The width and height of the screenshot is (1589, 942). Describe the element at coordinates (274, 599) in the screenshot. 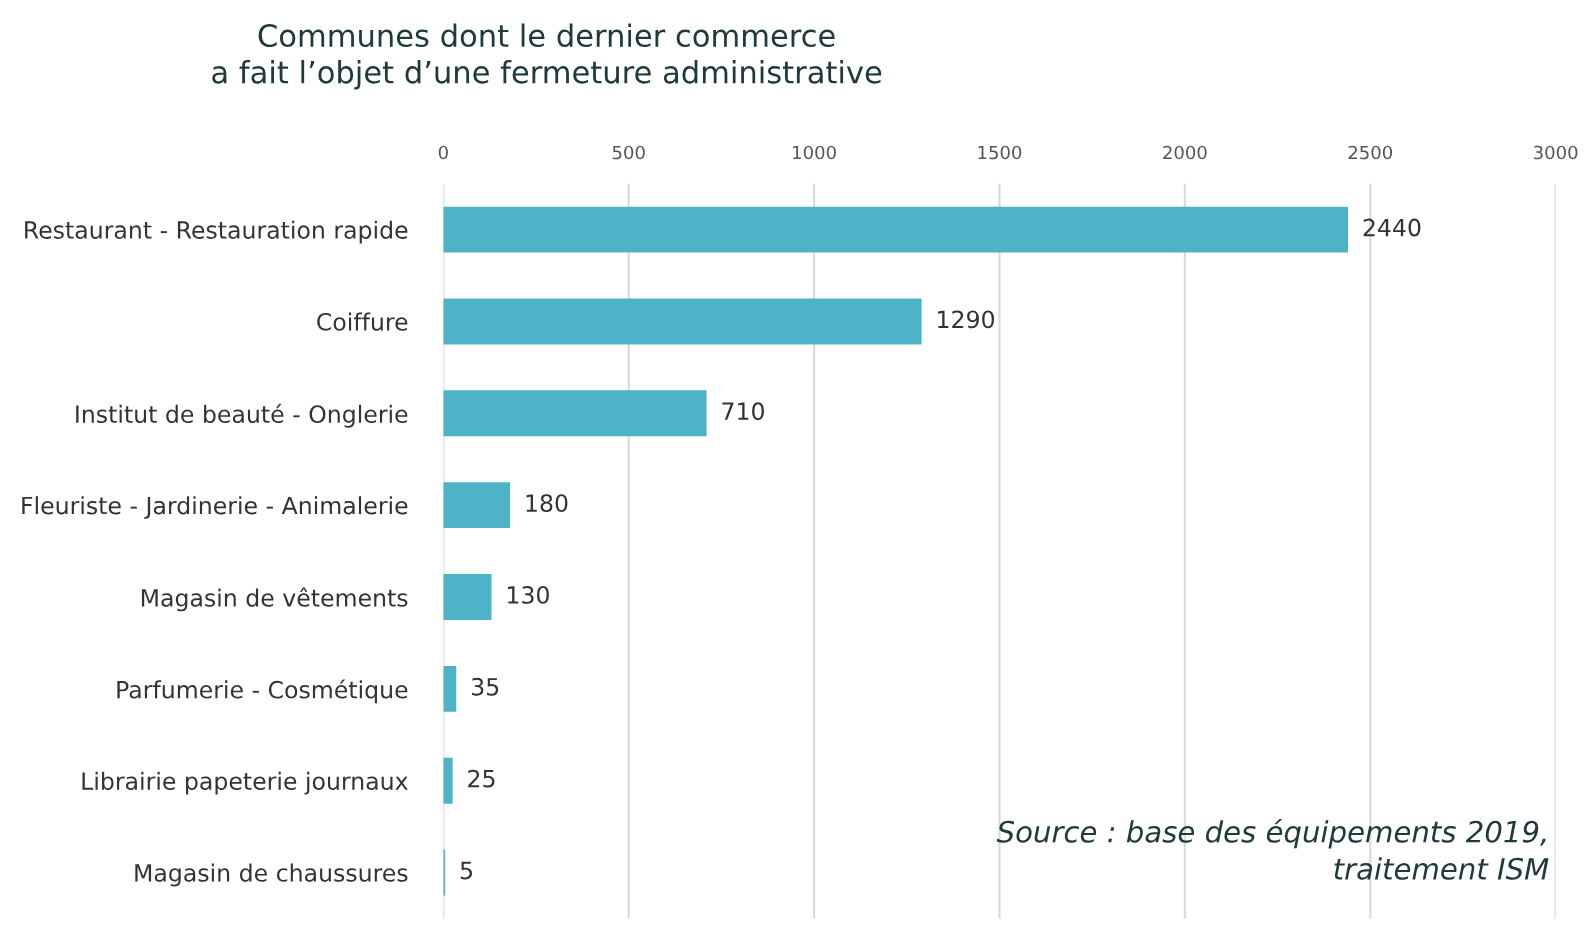

I see `y-tick-label: Magasin de vêtements` at that location.